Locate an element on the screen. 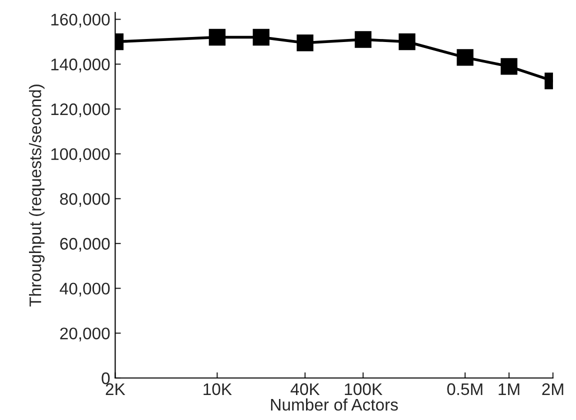 The width and height of the screenshot is (576, 420). y-tick-label: 60,000 is located at coordinates (85, 245).